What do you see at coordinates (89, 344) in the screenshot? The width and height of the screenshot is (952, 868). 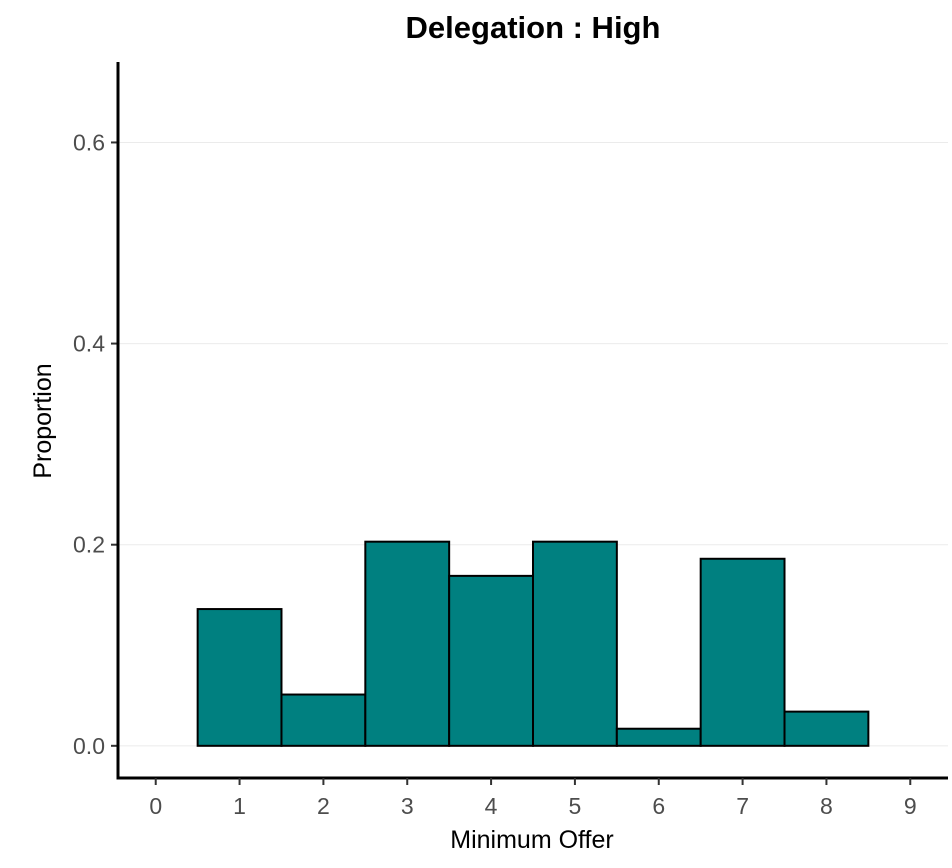 I see `y-tick-label: 0.4` at bounding box center [89, 344].